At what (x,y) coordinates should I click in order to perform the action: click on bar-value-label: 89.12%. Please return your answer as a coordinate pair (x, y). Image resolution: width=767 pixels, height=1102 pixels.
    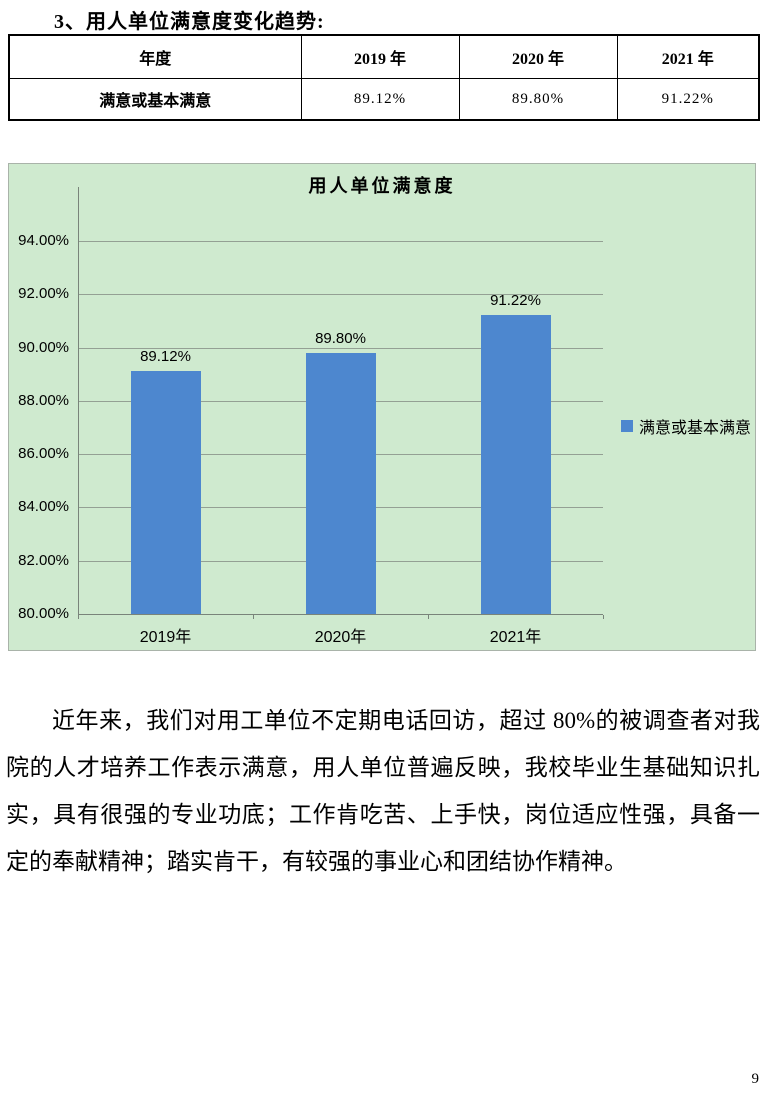
    Looking at the image, I should click on (165, 357).